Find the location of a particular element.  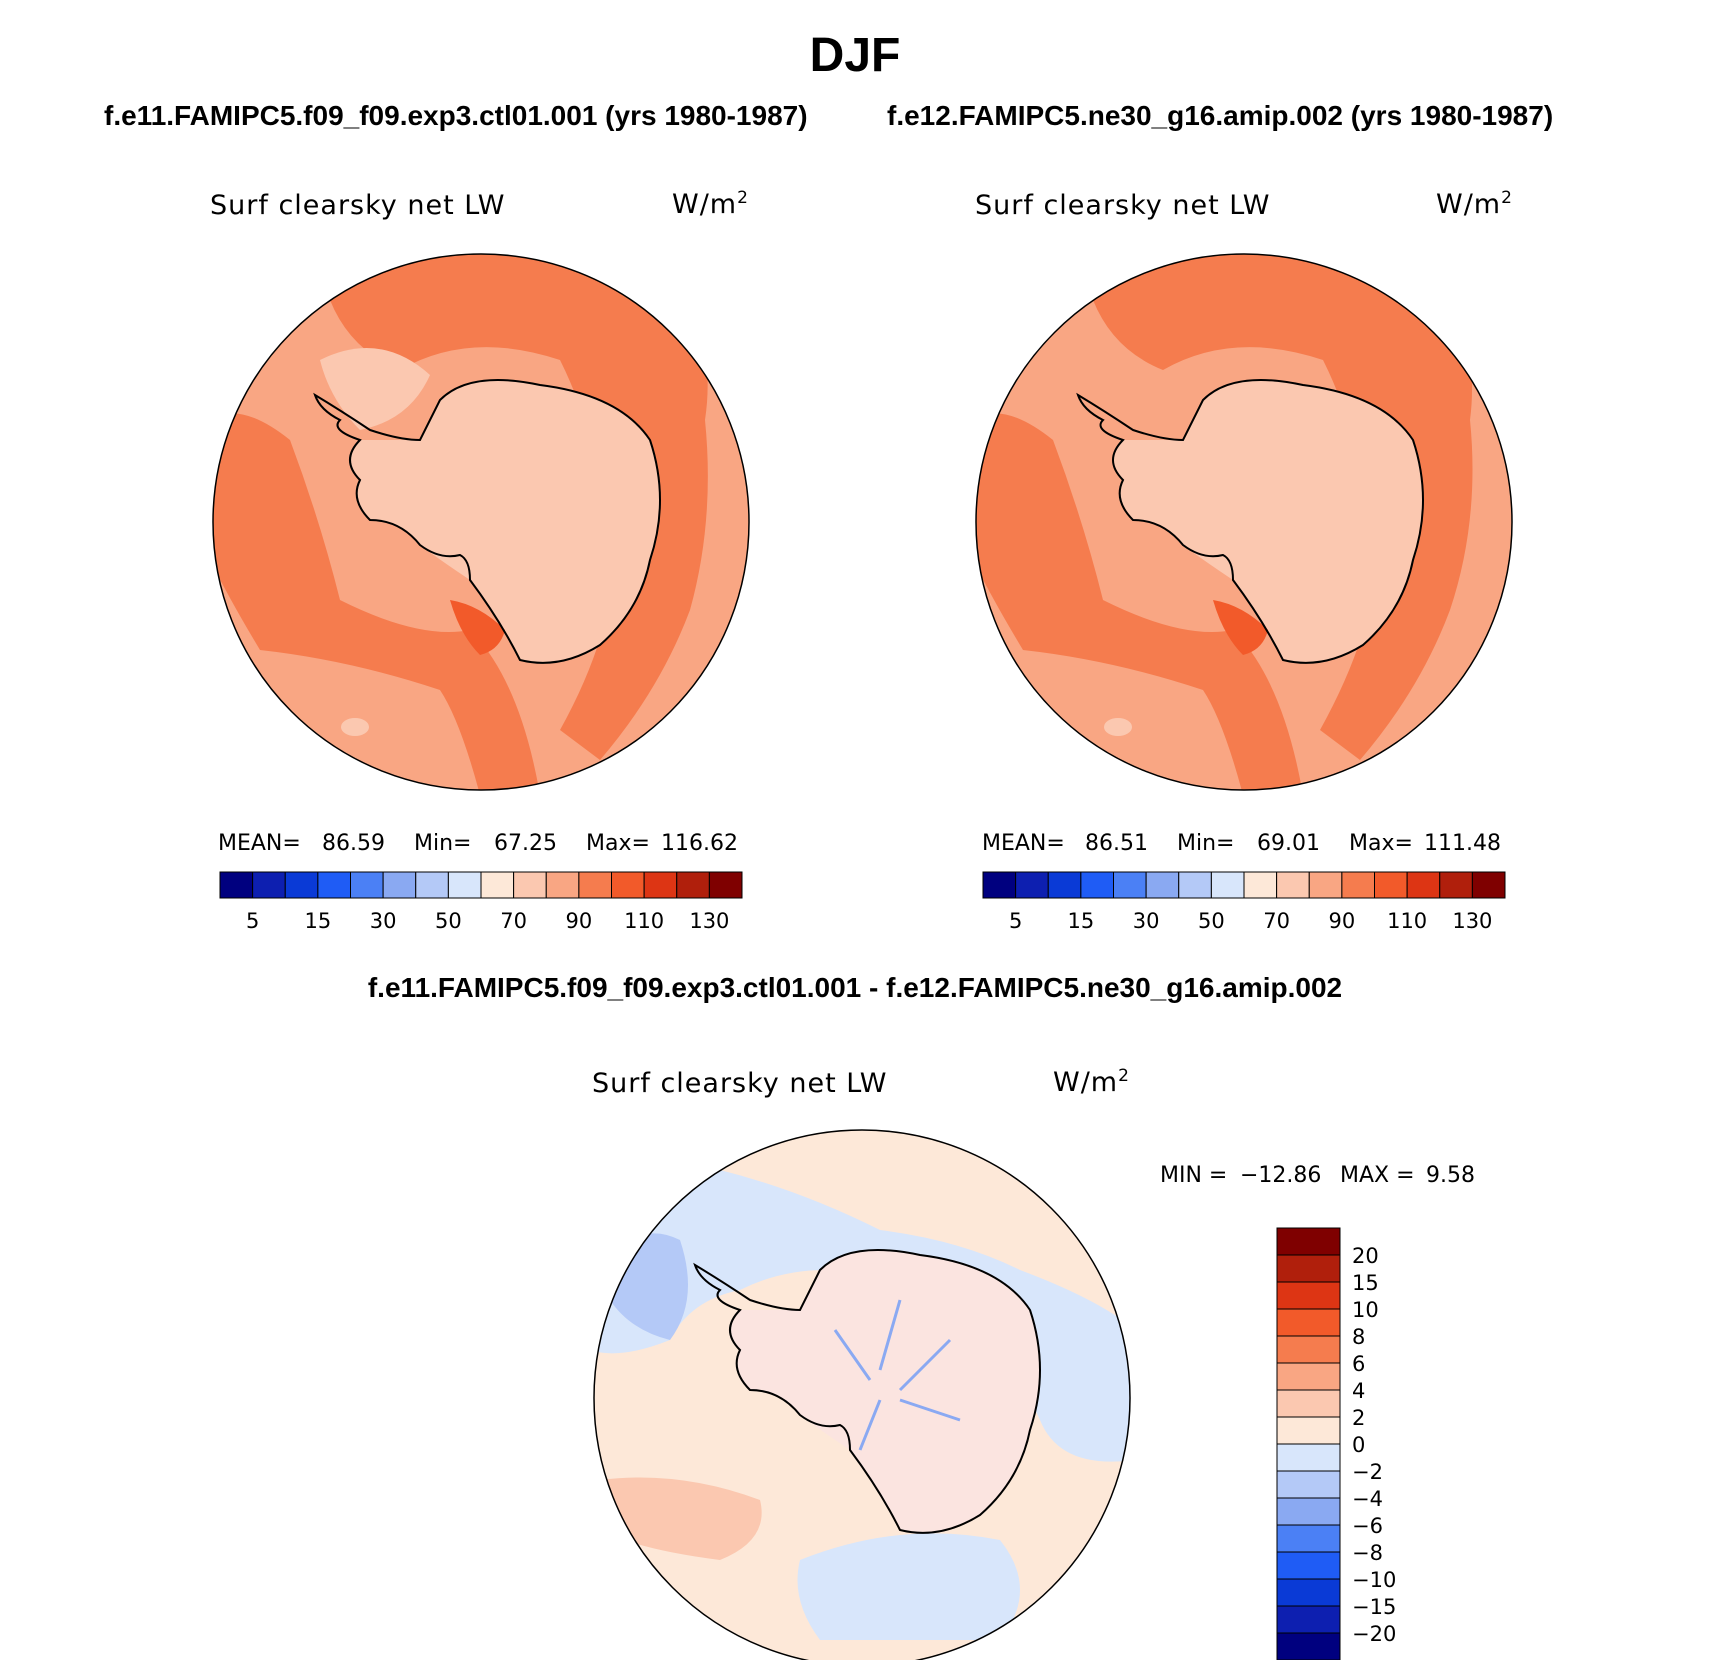

panel3-colorbar-tick-label: −2 is located at coordinates (1367, 1472).